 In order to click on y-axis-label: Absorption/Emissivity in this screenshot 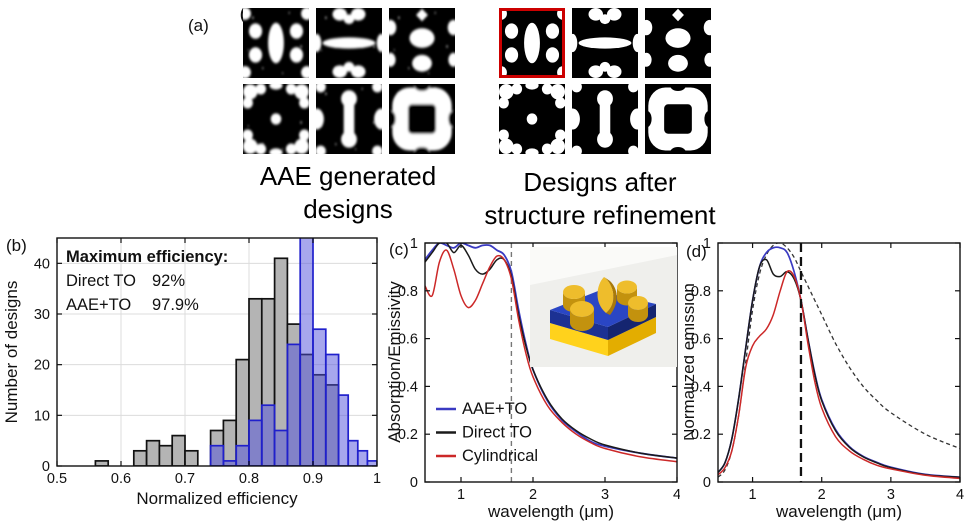, I will do `click(396, 362)`.